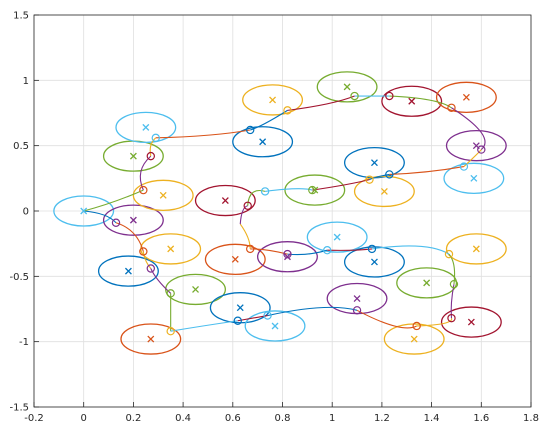 Image resolution: width=550 pixels, height=437 pixels. I want to click on x-tick-label: 0.2, so click(133, 418).